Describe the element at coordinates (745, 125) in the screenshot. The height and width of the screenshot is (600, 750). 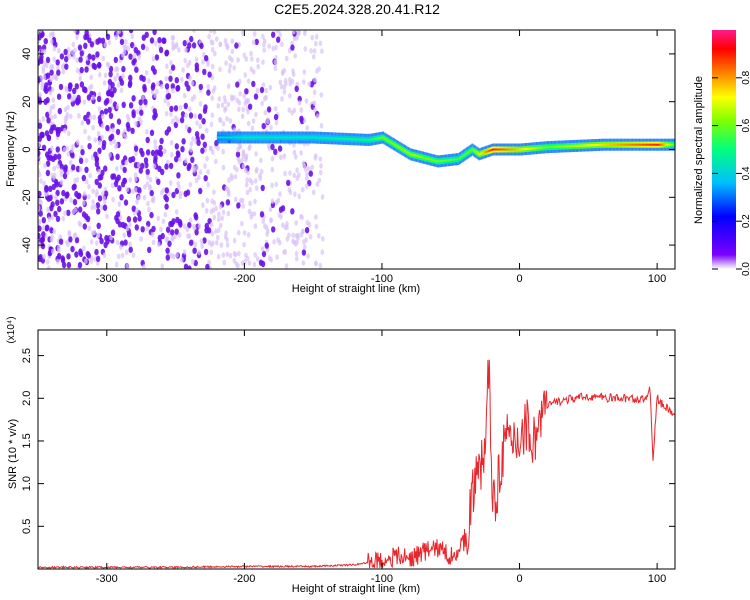
I see `colorbar-tick-label: 0.6` at that location.